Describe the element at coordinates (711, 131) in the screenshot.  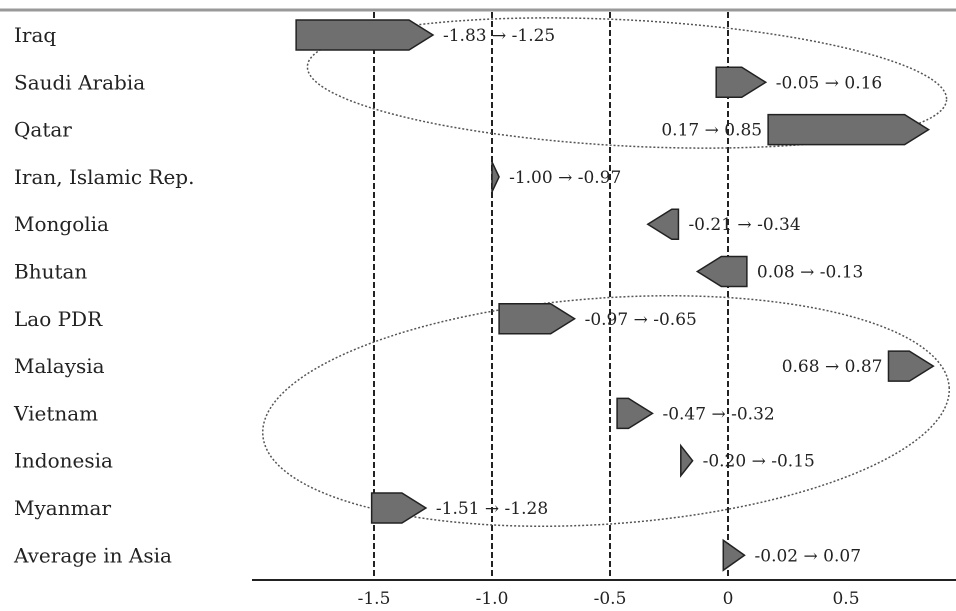
I see `value-label: 0.17 → 0.85` at that location.